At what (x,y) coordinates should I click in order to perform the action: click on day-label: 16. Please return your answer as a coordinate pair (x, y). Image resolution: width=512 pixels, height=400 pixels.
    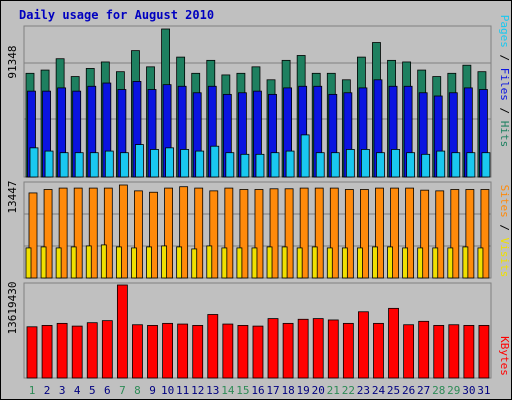
    Looking at the image, I should click on (257, 390).